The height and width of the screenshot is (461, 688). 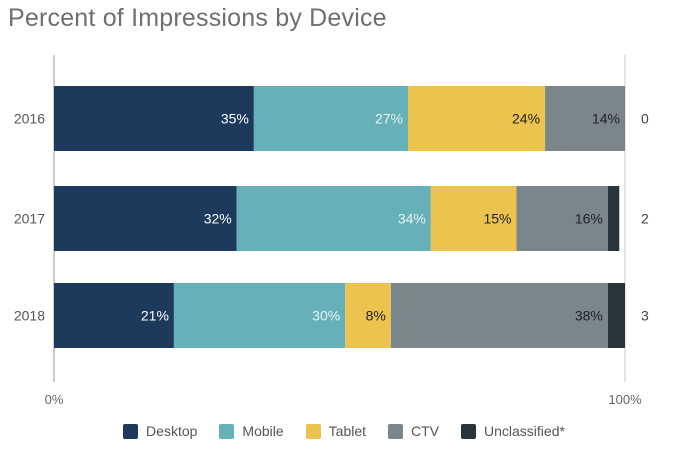 What do you see at coordinates (389, 119) in the screenshot?
I see `data-label: 27%` at bounding box center [389, 119].